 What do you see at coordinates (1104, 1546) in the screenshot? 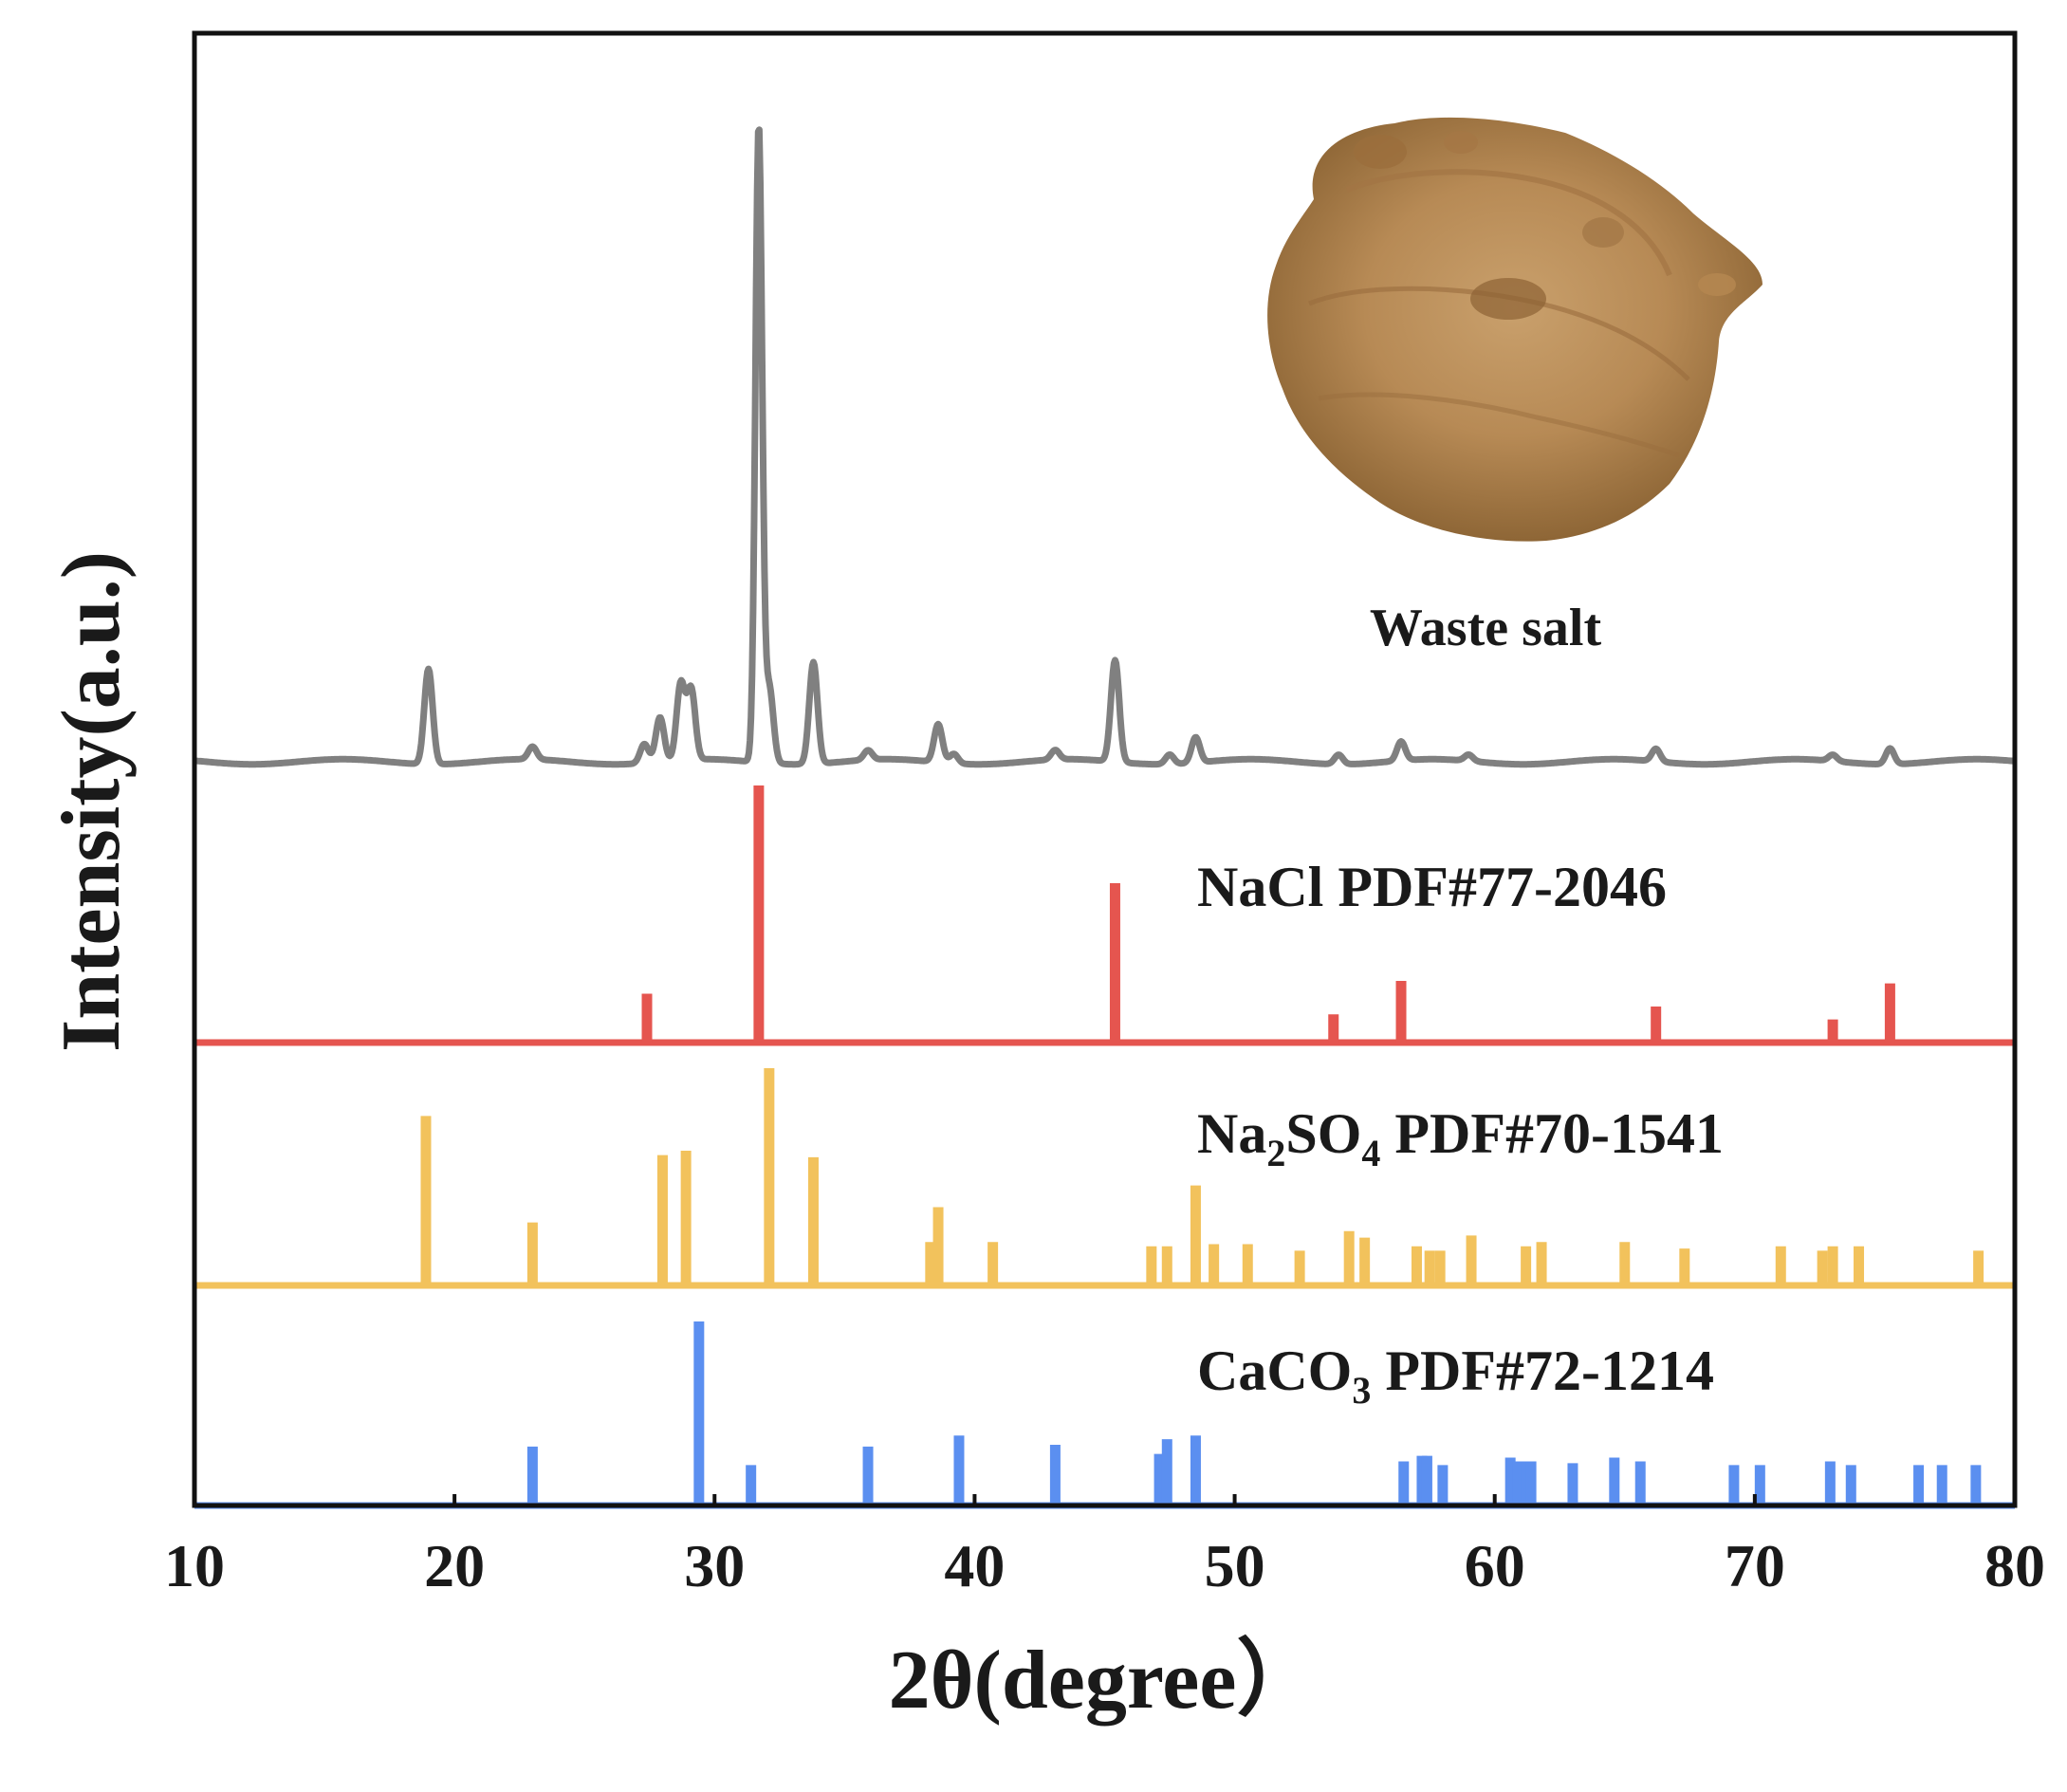
I see `x-axis: 10 20 30 40 50 60 70 80` at bounding box center [1104, 1546].